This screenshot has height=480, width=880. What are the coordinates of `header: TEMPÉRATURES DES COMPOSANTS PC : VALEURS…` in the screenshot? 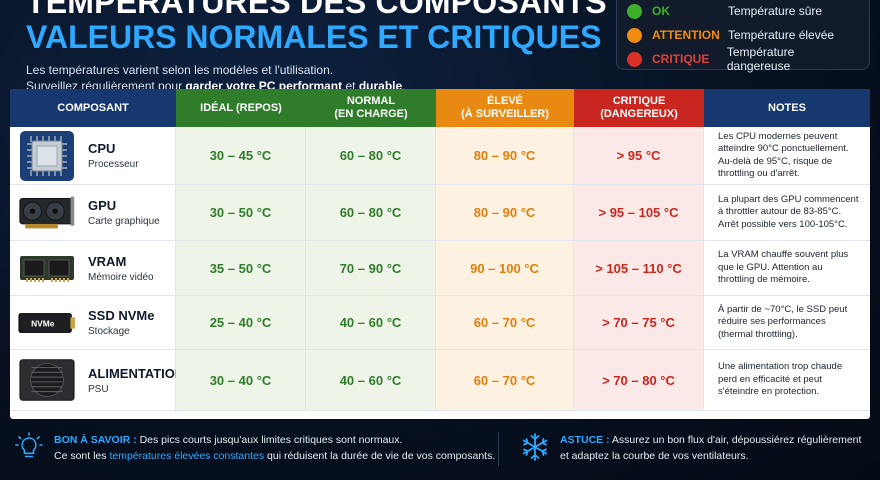 It's located at (321, 47).